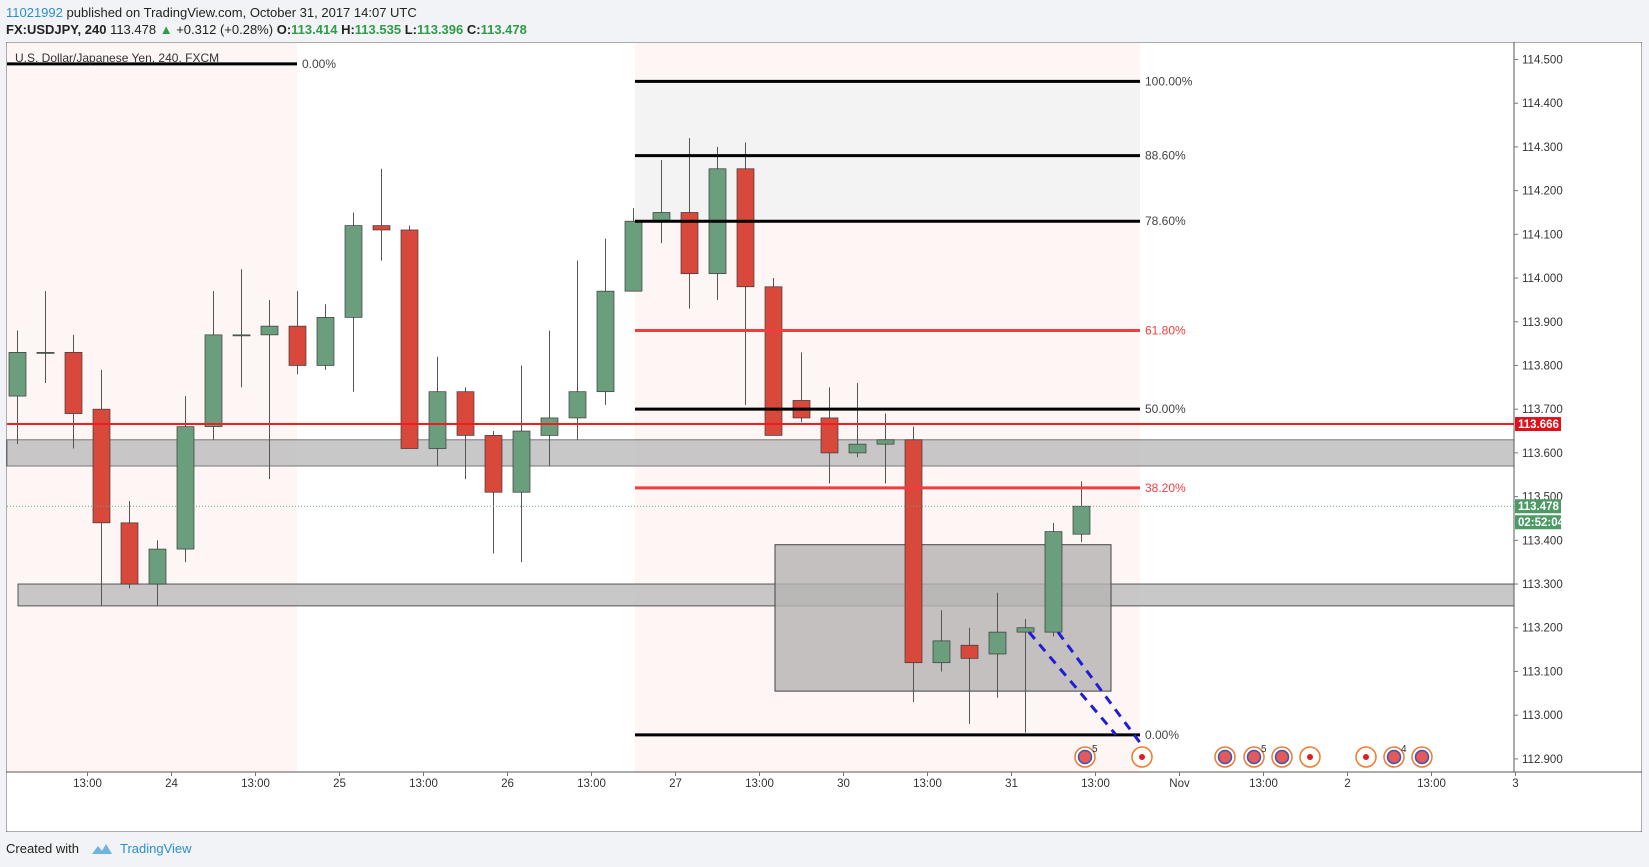 This screenshot has height=867, width=1649. Describe the element at coordinates (675, 784) in the screenshot. I see `time-tick-label: 27` at that location.